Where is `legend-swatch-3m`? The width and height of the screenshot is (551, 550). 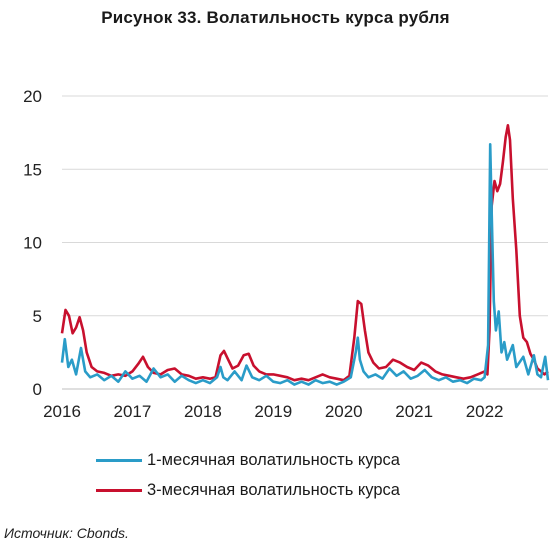 legend-swatch-3m is located at coordinates (119, 490).